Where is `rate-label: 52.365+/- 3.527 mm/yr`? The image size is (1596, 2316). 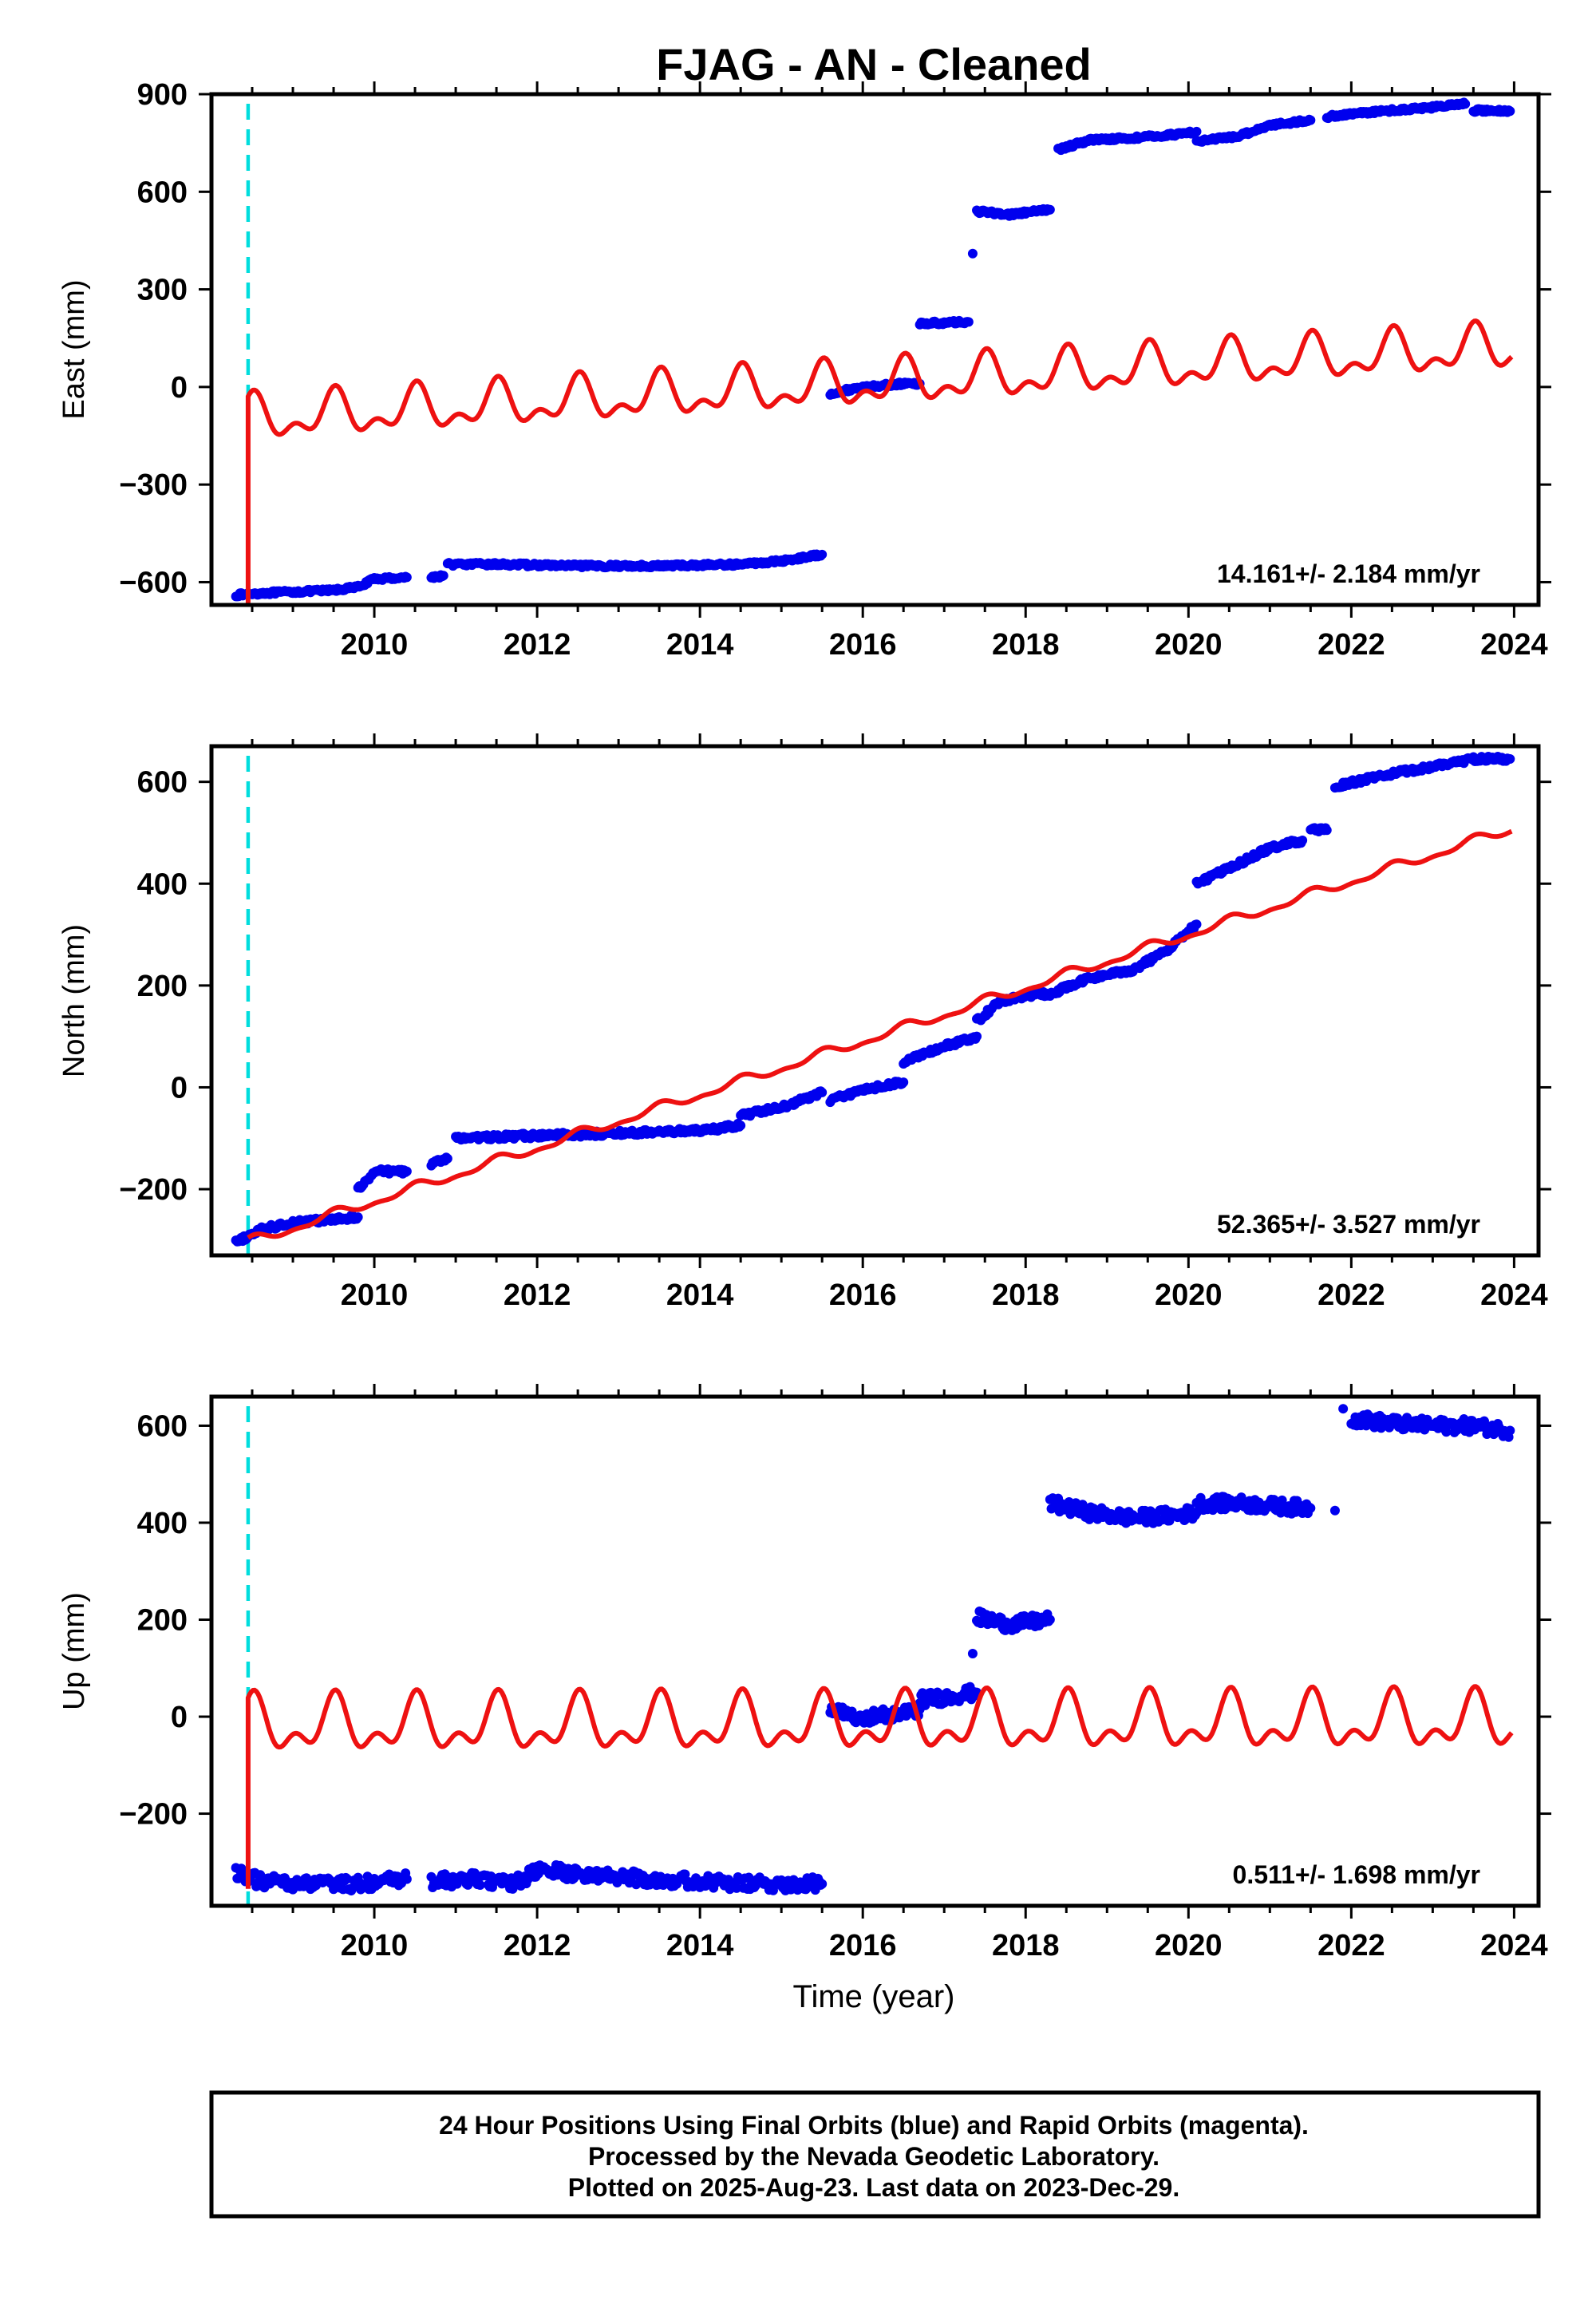 rate-label: 52.365+/- 3.527 mm/yr is located at coordinates (1348, 1224).